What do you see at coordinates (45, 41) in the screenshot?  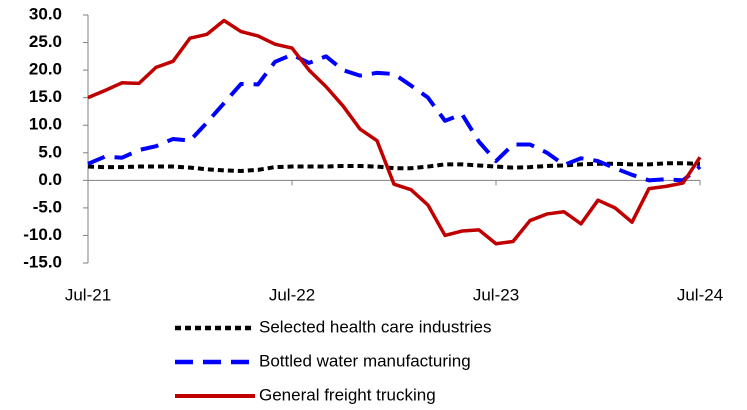 I see `y-tick-label: 25.0` at bounding box center [45, 41].